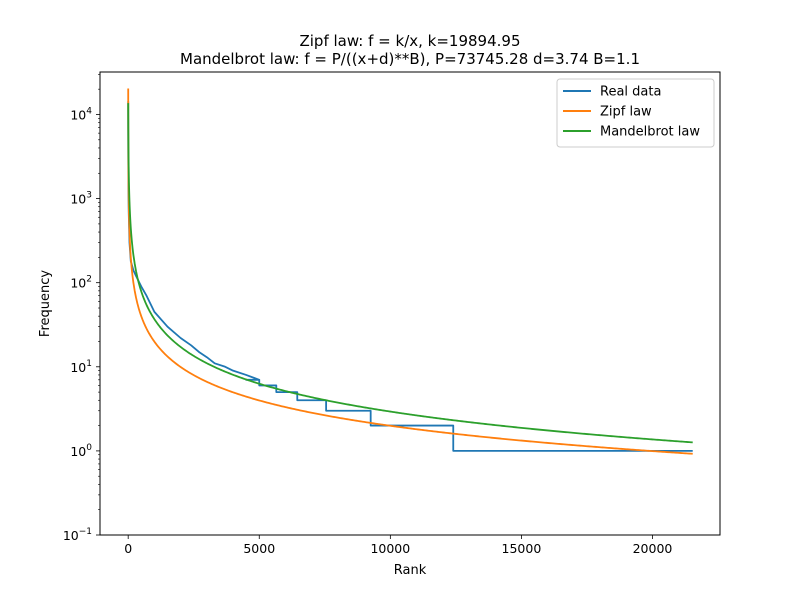 Image resolution: width=800 pixels, height=600 pixels. Describe the element at coordinates (626, 112) in the screenshot. I see `legend-label-zipf-law: Zipf law` at that location.